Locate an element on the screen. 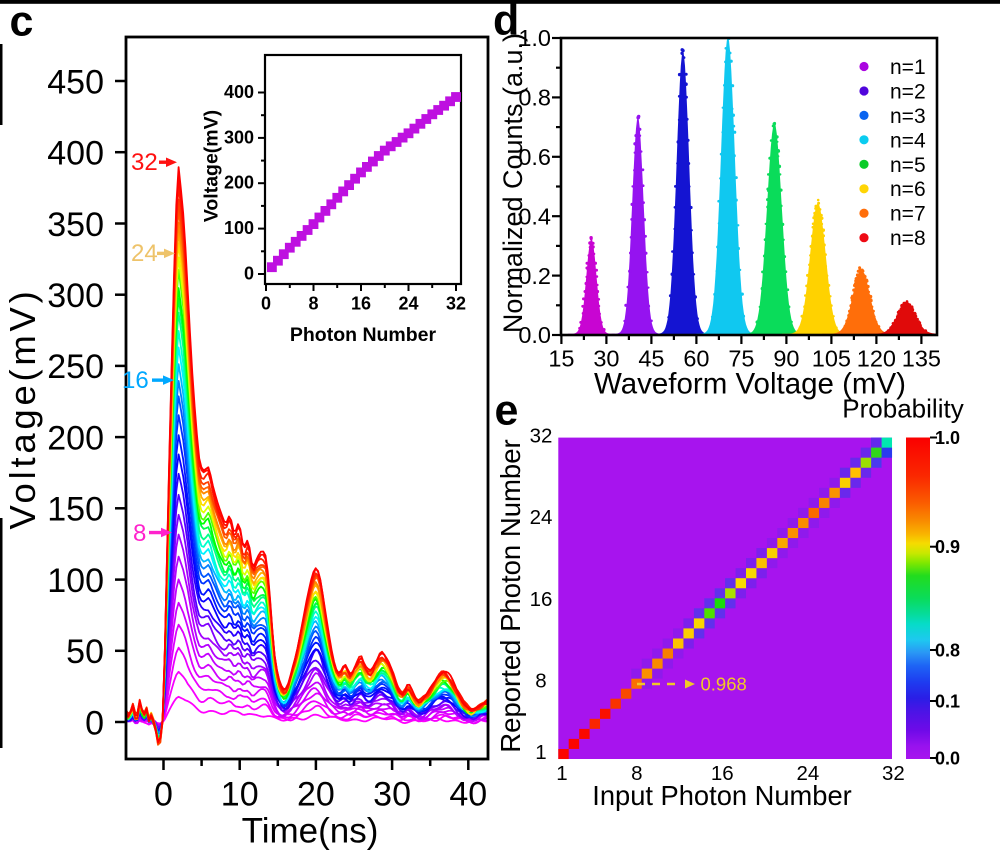 Image resolution: width=1000 pixels, height=856 pixels. svg-text: 0.4 is located at coordinates (534, 216).